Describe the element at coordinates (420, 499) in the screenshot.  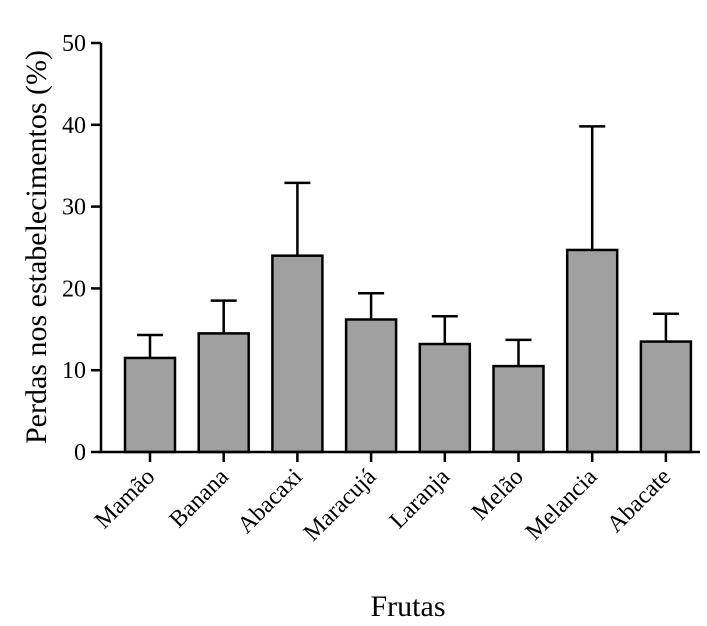
I see `x-tick-label: Laranja` at that location.